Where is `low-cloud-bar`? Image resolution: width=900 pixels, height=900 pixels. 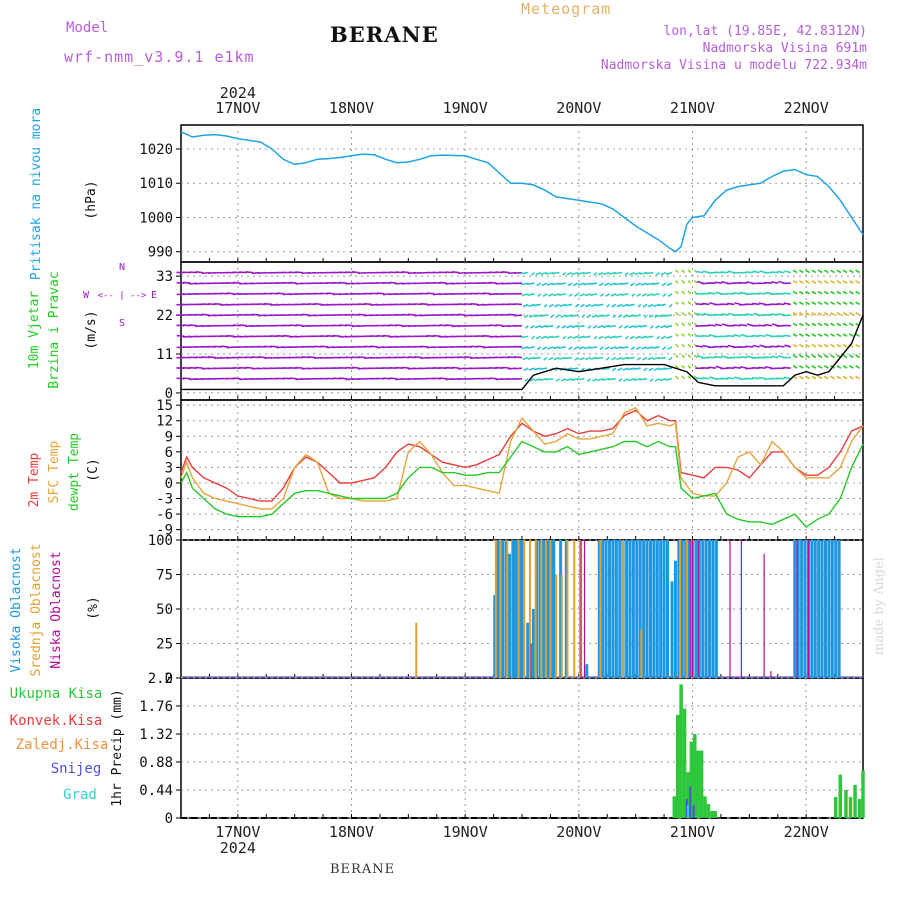 low-cloud-bar is located at coordinates (764, 615).